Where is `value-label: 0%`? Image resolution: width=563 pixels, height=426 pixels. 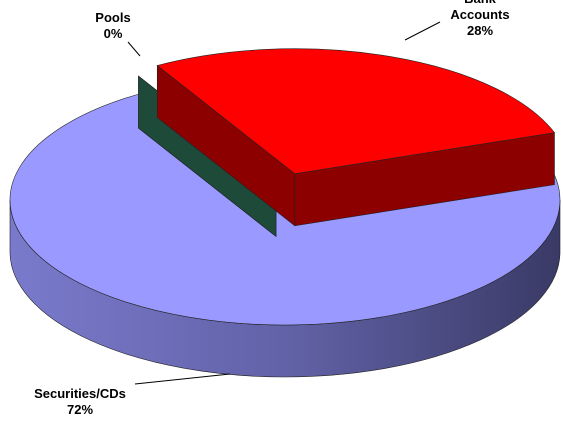
value-label: 0% is located at coordinates (113, 33).